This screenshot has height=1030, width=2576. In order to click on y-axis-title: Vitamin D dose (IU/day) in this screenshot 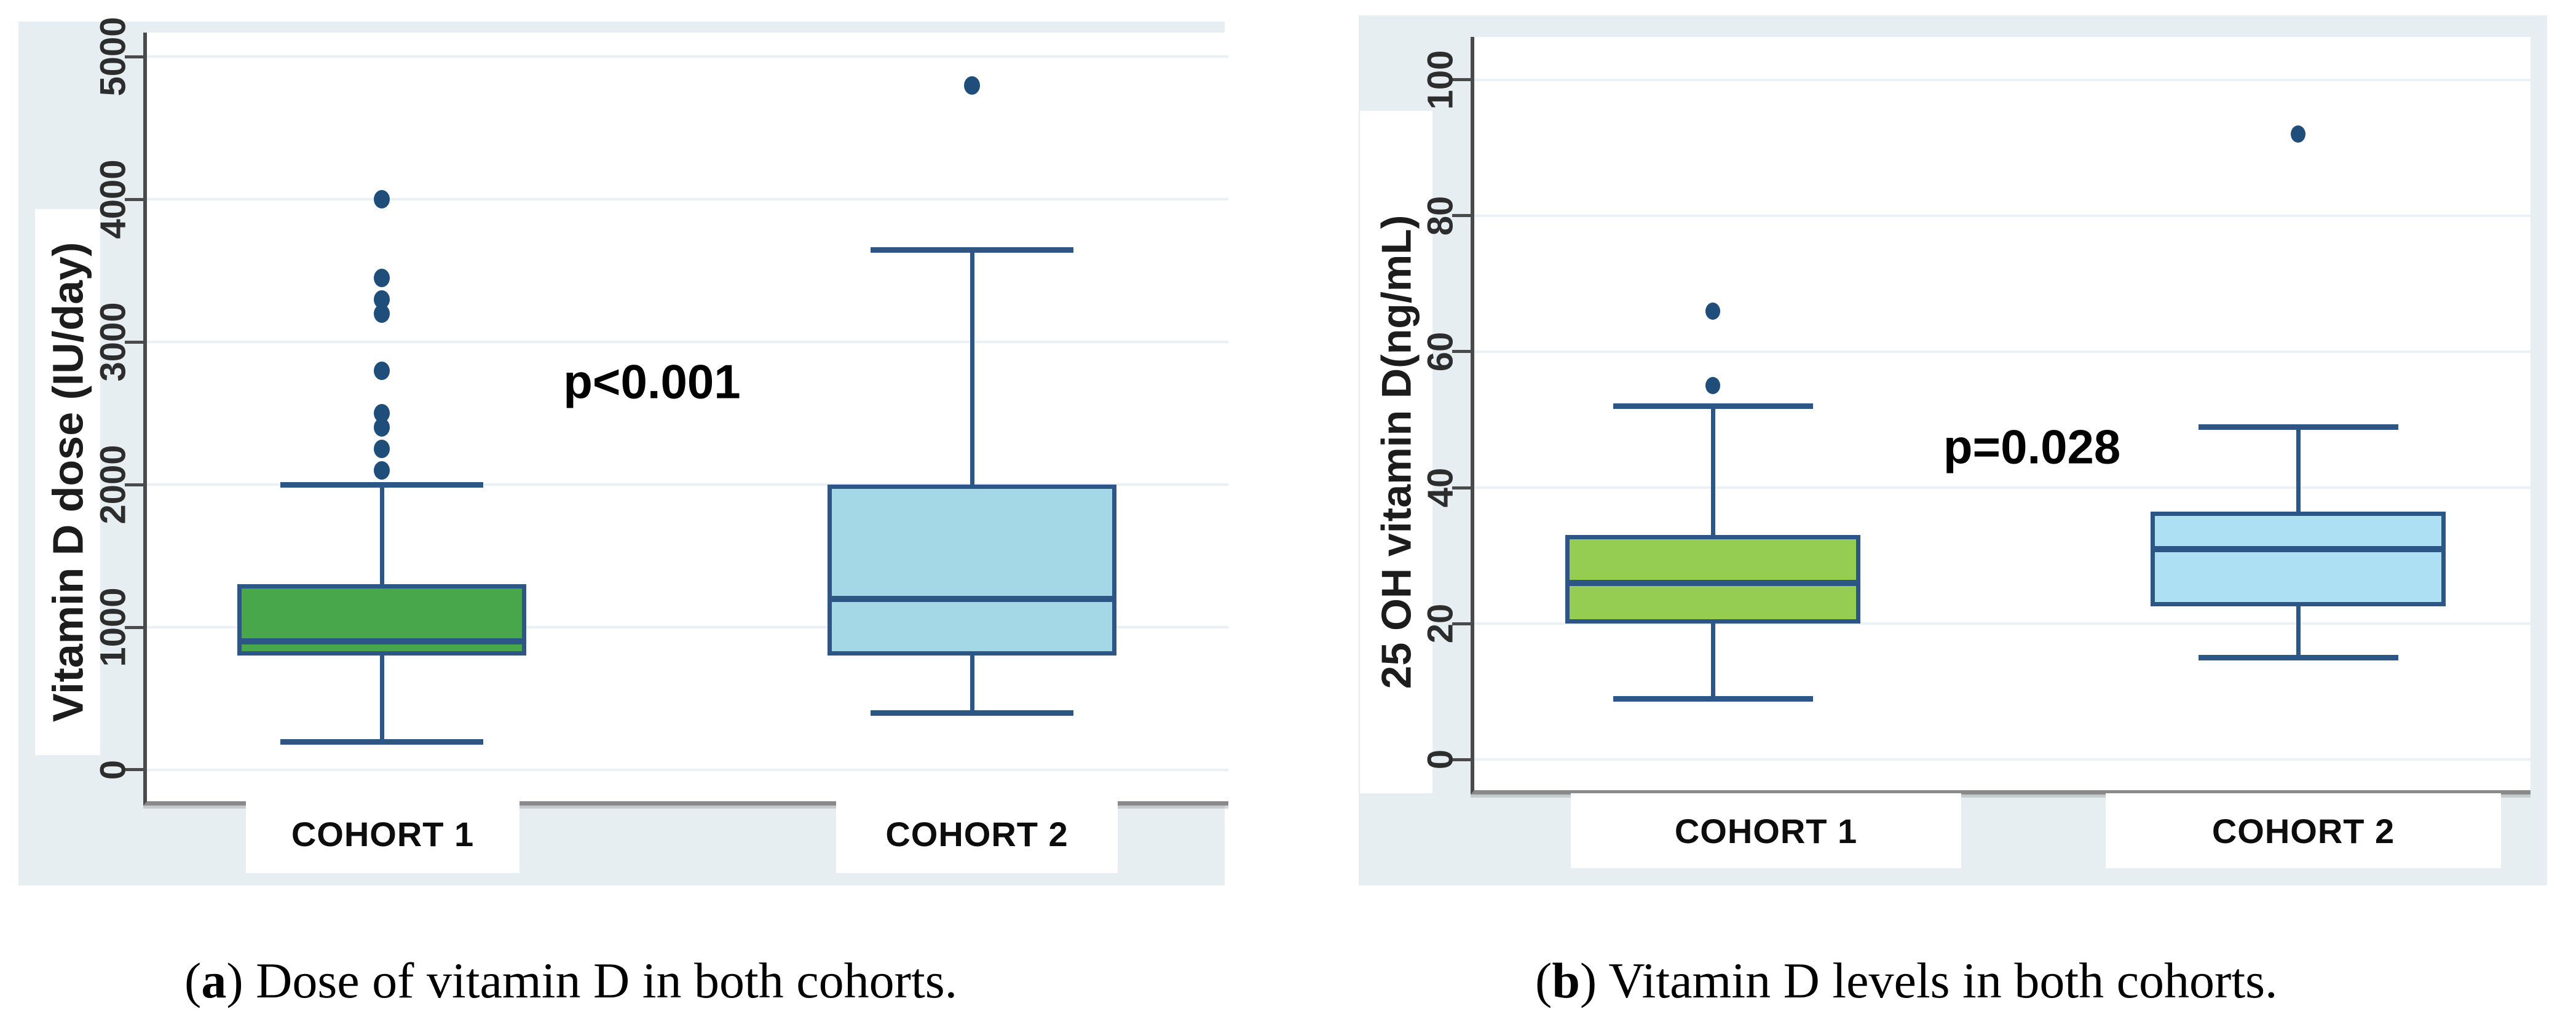, I will do `click(68, 482)`.